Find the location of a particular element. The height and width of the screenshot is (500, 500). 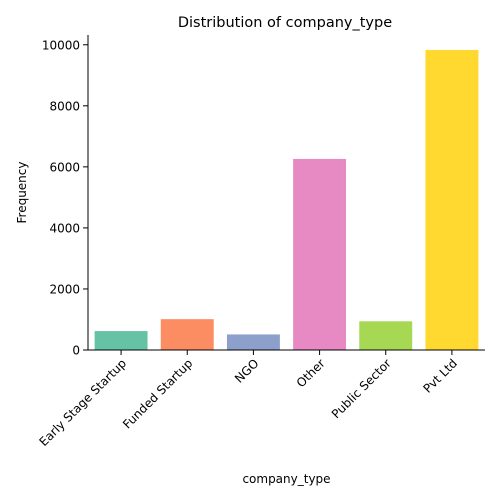

bar-early-stage-startup is located at coordinates (121, 340).